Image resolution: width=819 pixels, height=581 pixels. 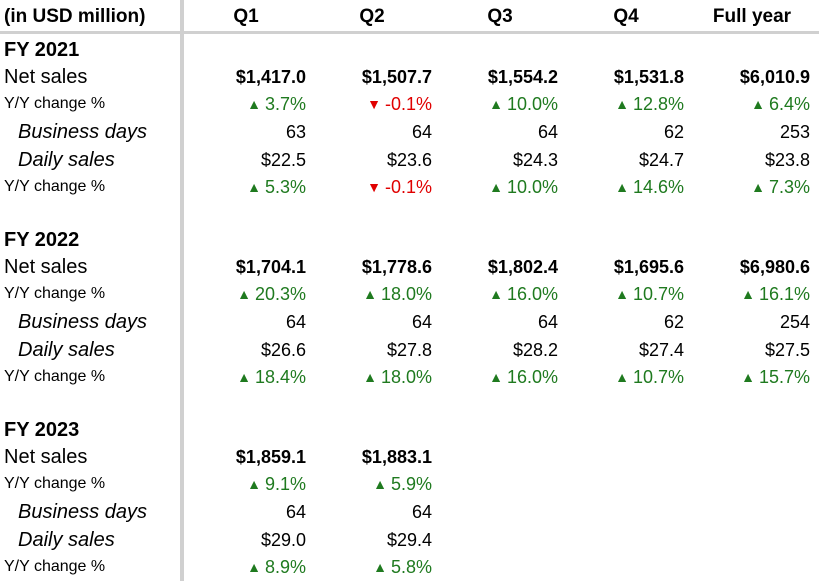 What do you see at coordinates (285, 104) in the screenshot?
I see `change-value: 3.7%` at bounding box center [285, 104].